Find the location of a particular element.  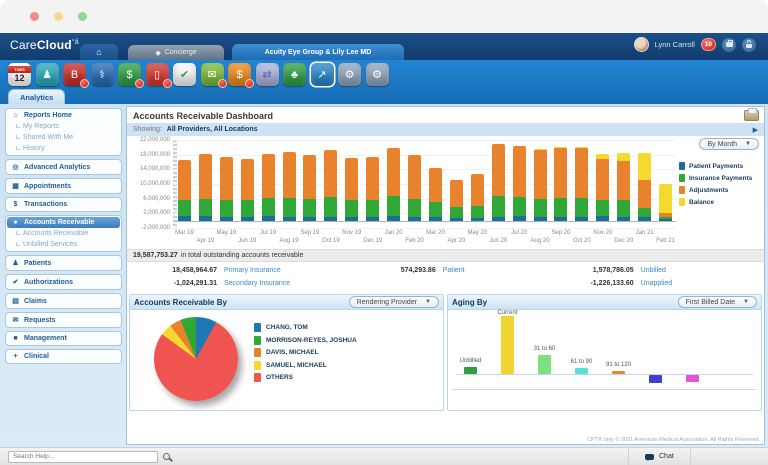

x-axis-tick-label: Nov 20 is located at coordinates (603, 233).